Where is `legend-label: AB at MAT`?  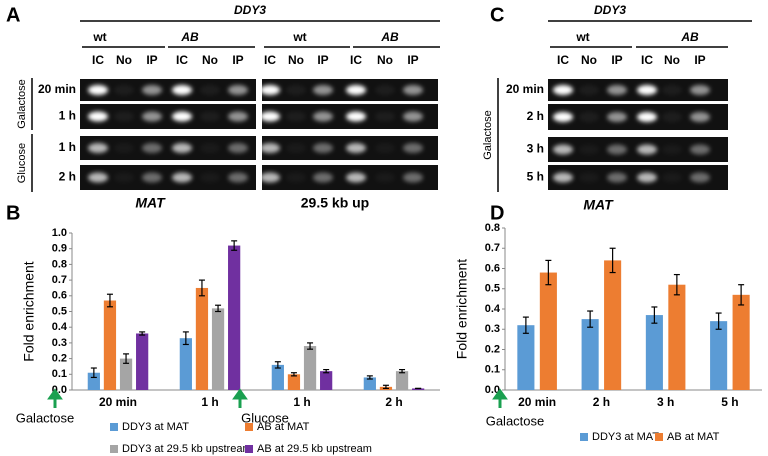
legend-label: AB at MAT is located at coordinates (693, 437).